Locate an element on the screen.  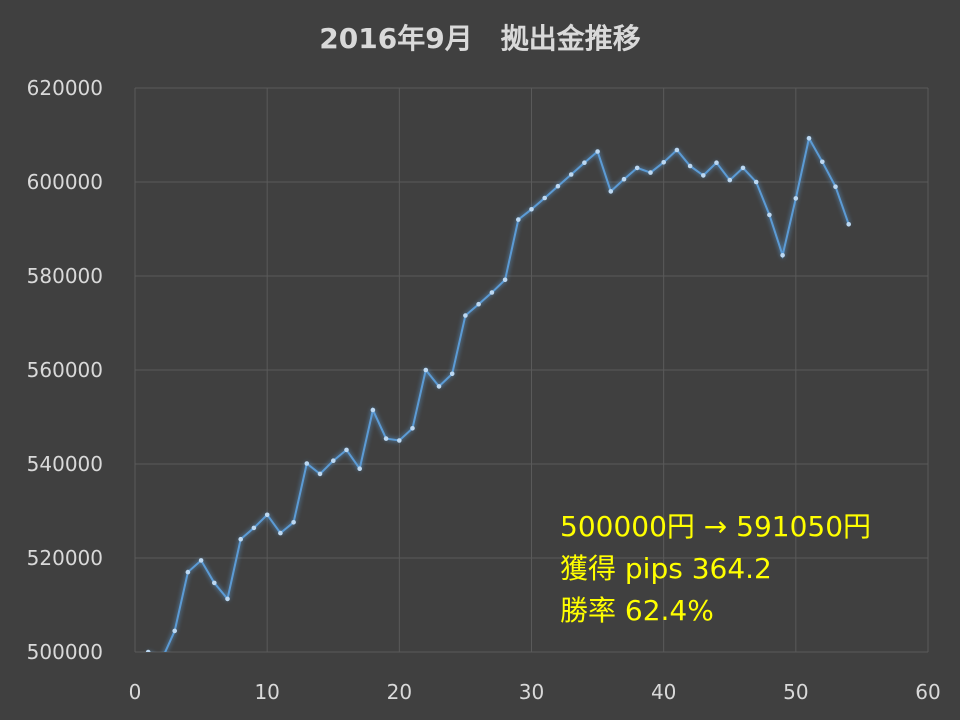
x-tick-label: 0 is located at coordinates (135, 692).